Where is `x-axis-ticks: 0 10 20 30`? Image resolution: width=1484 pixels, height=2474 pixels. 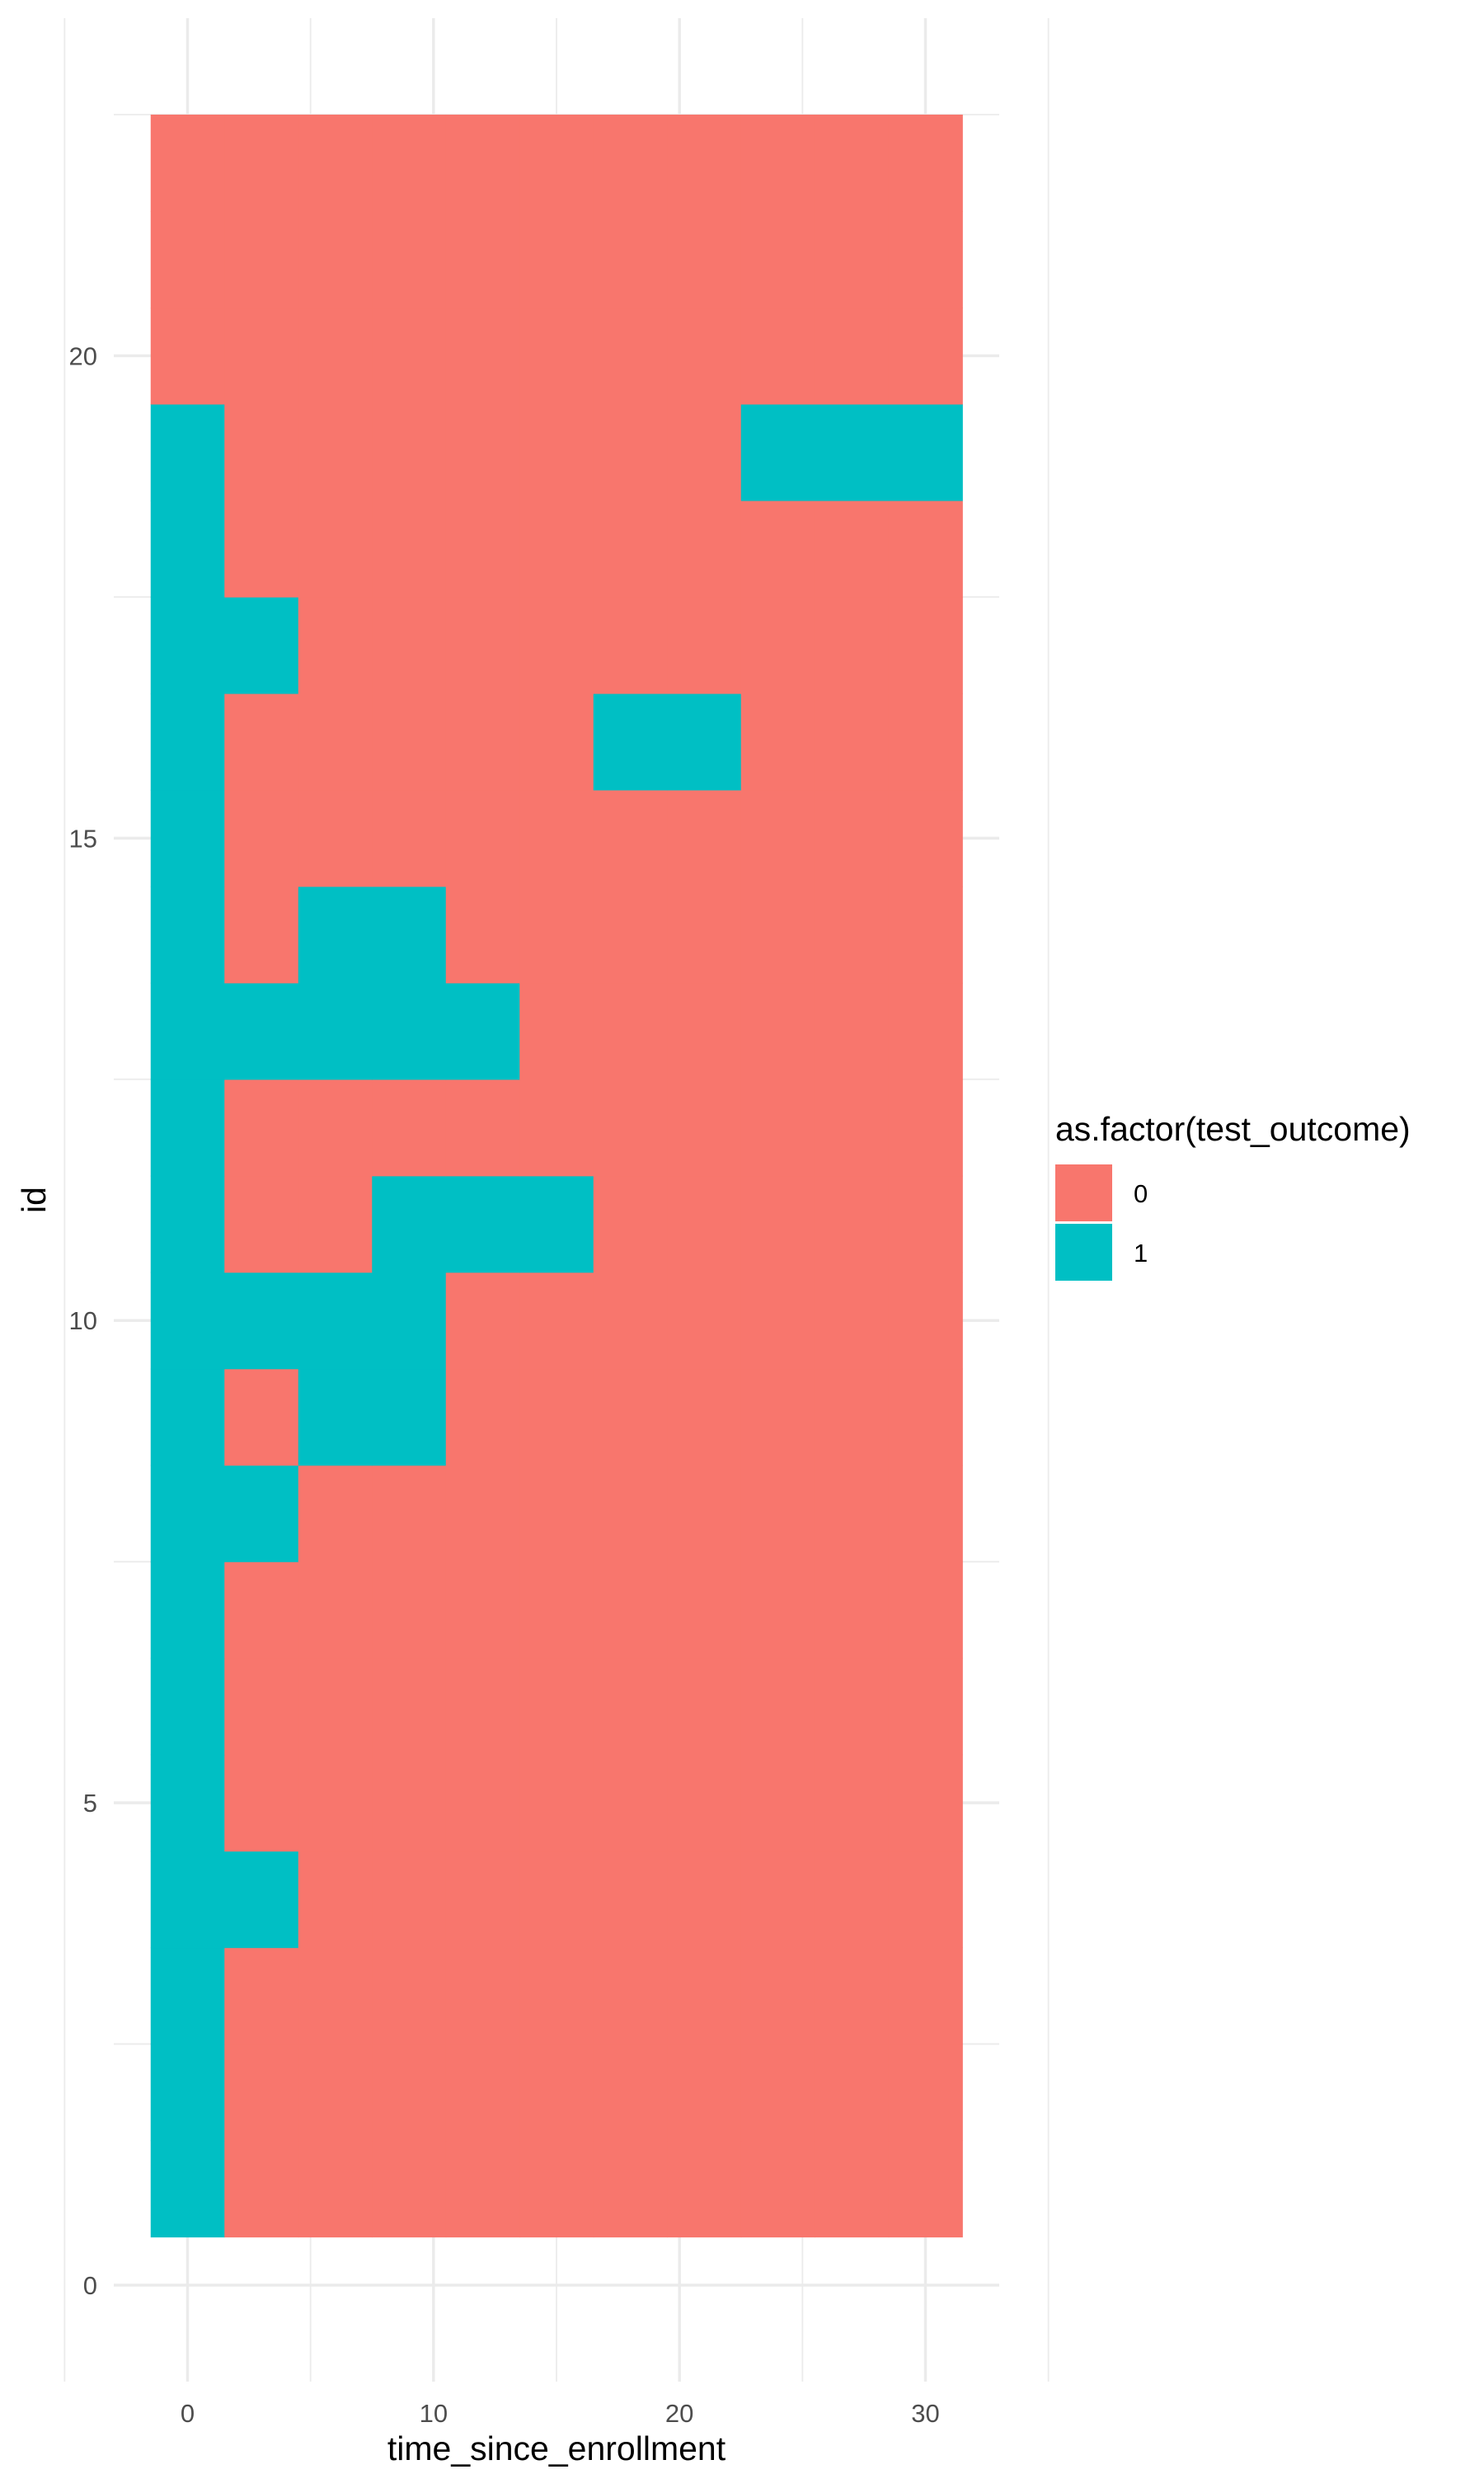
x-axis-ticks: 0 10 20 30 is located at coordinates (560, 2413).